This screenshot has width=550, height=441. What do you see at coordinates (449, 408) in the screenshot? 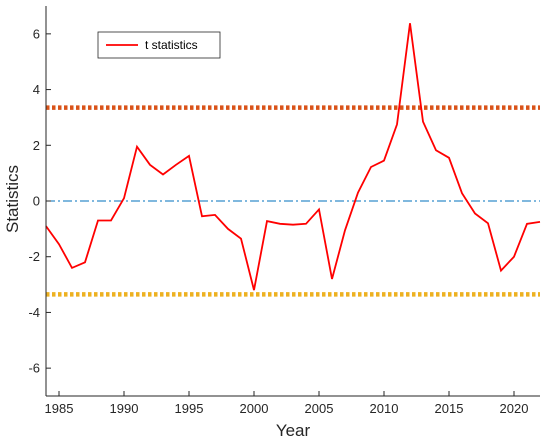
I see `x-tick-label-2015: 2015` at bounding box center [449, 408].